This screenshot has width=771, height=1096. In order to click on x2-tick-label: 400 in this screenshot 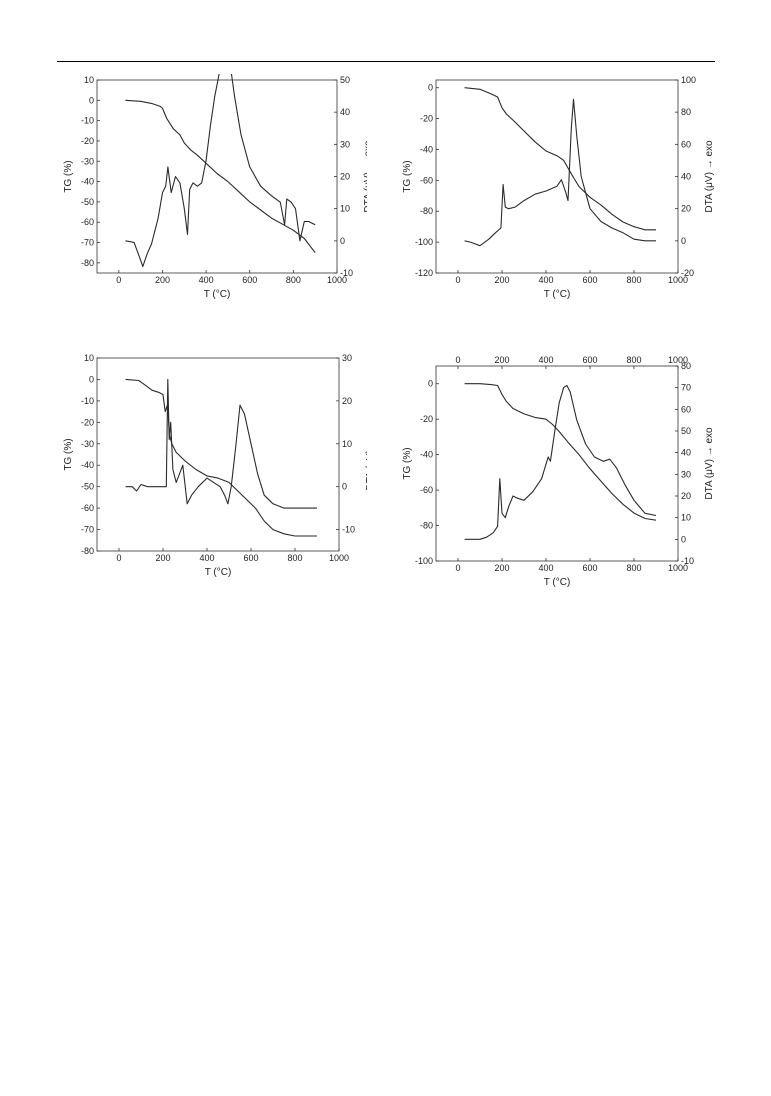, I will do `click(545, 360)`.